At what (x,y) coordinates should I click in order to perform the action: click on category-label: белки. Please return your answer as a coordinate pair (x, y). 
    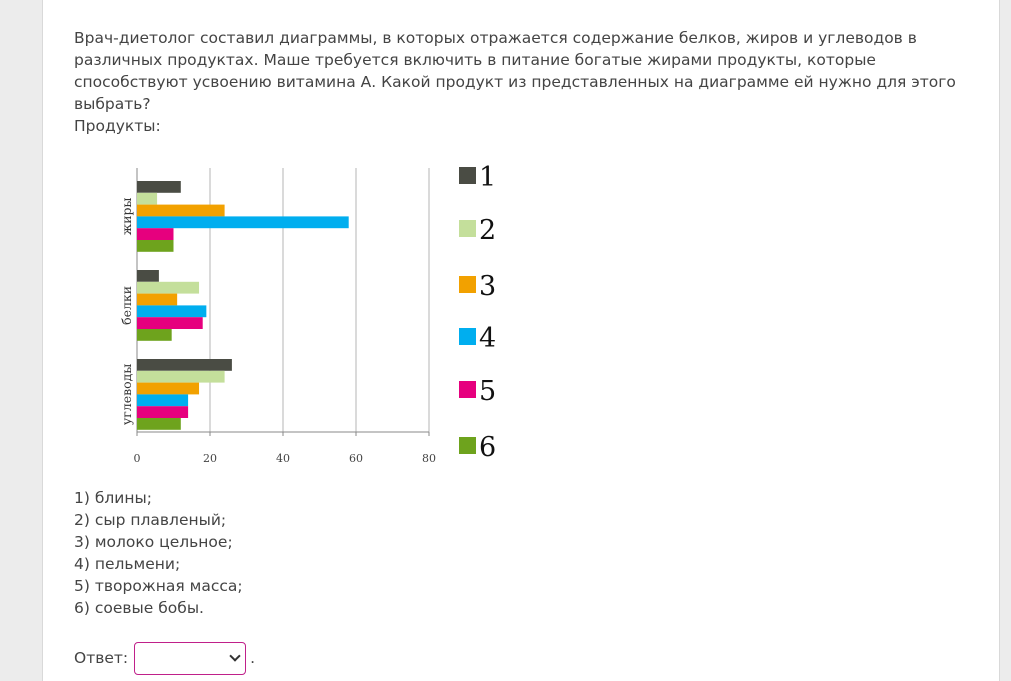
    Looking at the image, I should click on (126, 305).